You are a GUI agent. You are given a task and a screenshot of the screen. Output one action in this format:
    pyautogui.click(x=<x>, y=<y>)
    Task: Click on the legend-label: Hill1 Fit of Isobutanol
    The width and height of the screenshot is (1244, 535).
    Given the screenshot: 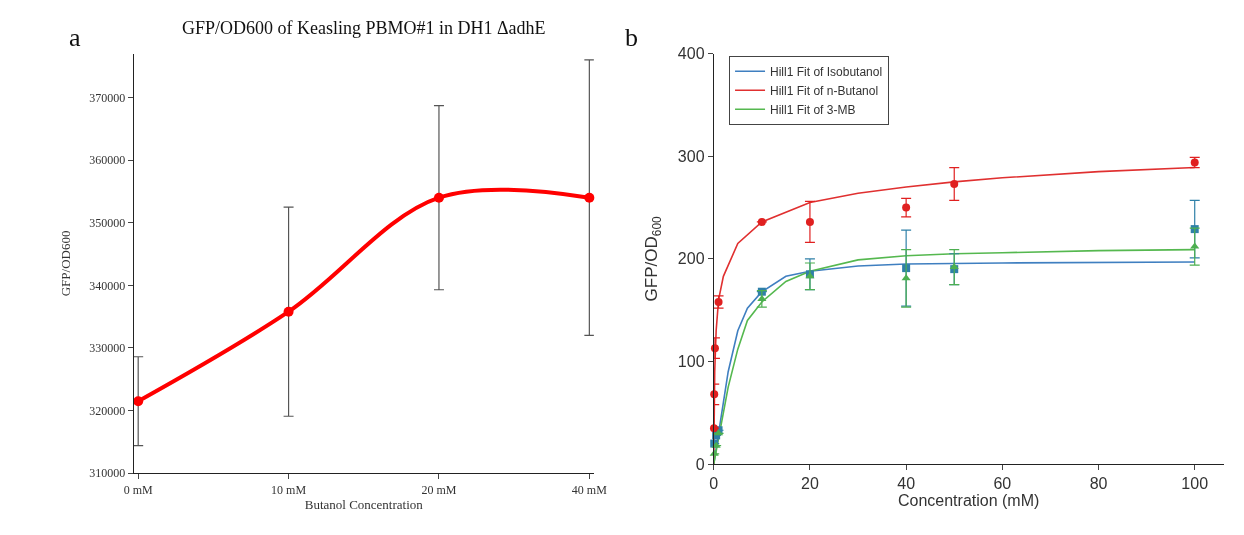 What is the action you would take?
    pyautogui.click(x=826, y=71)
    